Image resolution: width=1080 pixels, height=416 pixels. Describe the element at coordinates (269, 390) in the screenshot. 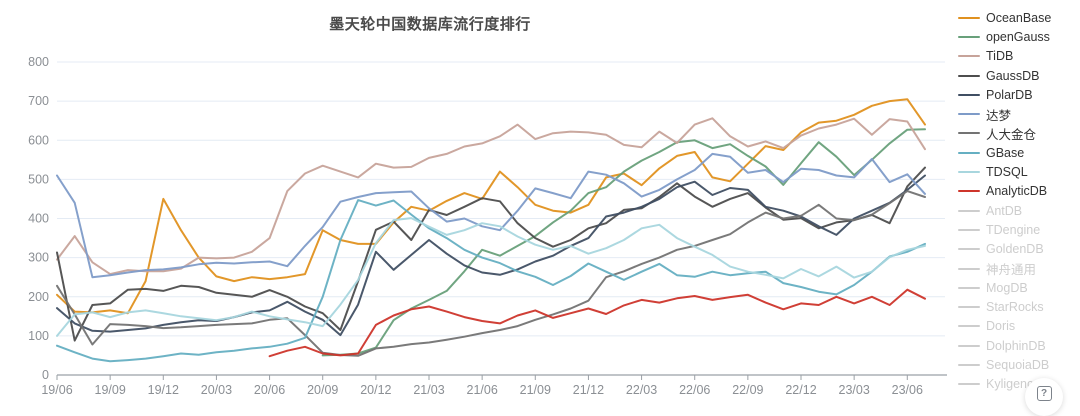

I see `x-tick-label-20/06: 20/06` at that location.